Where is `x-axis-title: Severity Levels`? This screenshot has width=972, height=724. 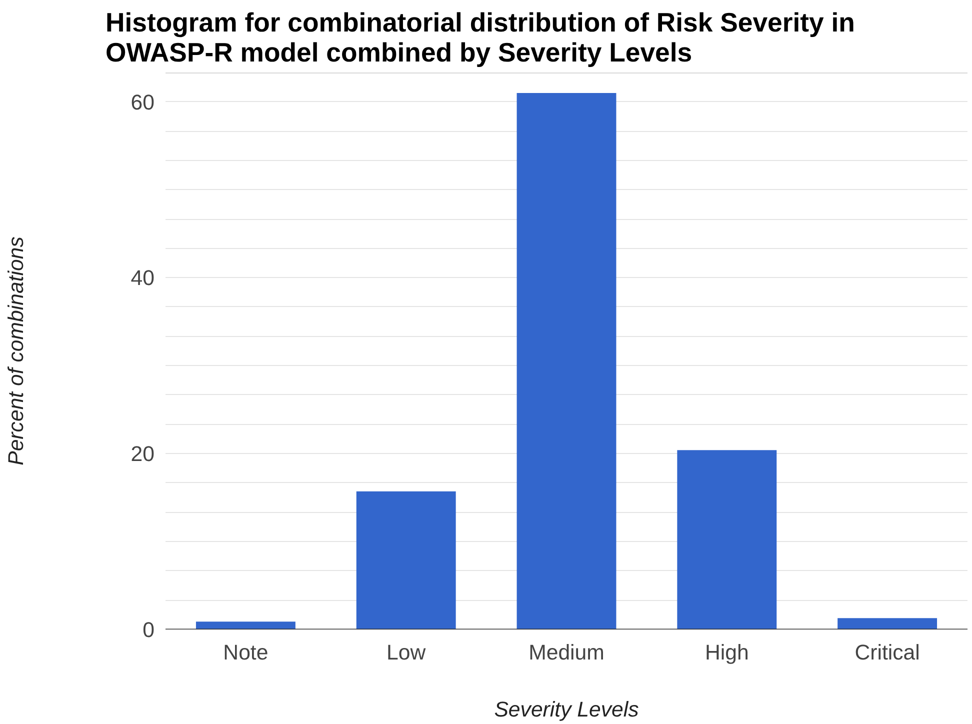 x-axis-title: Severity Levels is located at coordinates (567, 710).